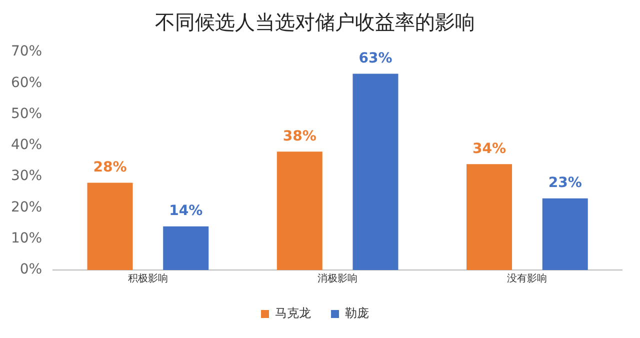 This screenshot has width=640, height=338. What do you see at coordinates (26, 52) in the screenshot?
I see `y-tick-label: 70%` at bounding box center [26, 52].